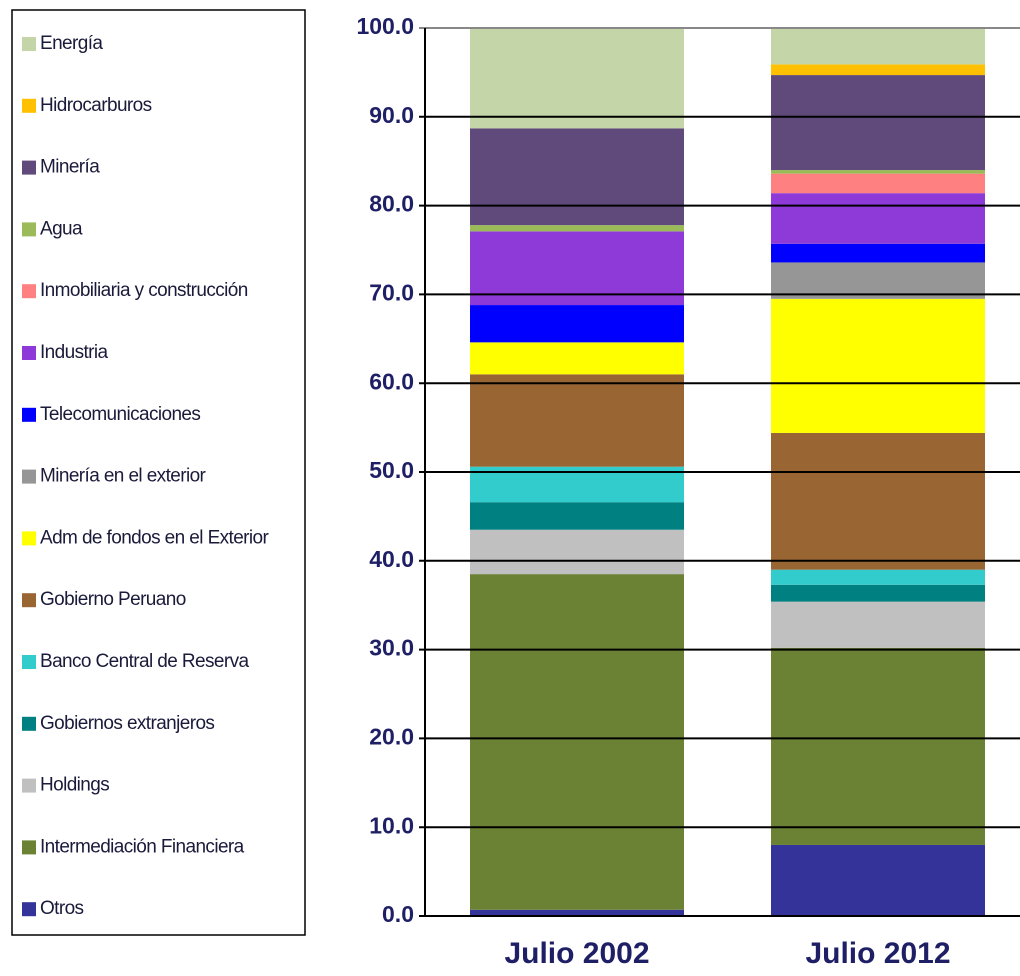 Image resolution: width=1020 pixels, height=976 pixels. I want to click on x-tick-label: Julio 2012, so click(877, 953).